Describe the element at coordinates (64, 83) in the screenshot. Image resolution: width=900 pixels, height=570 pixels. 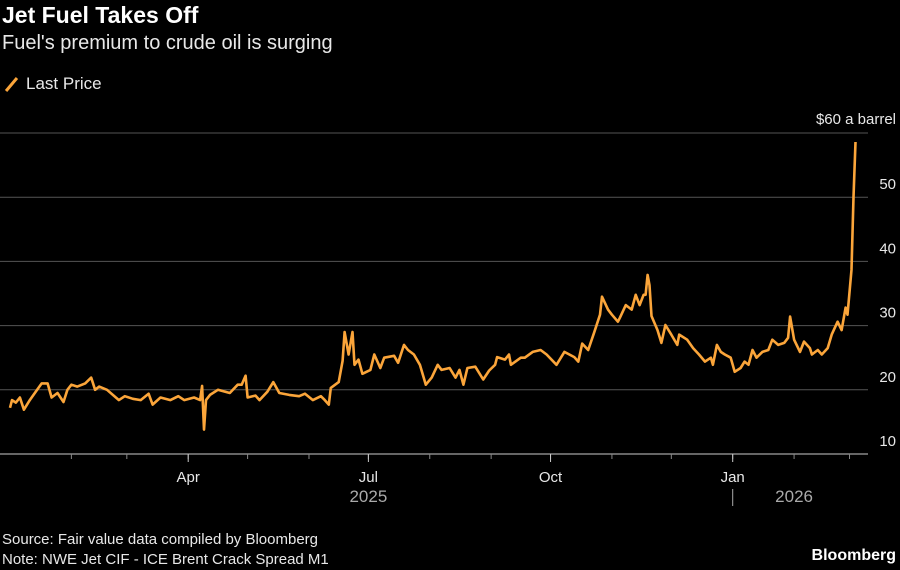
I see `legend-label: Last Price` at that location.